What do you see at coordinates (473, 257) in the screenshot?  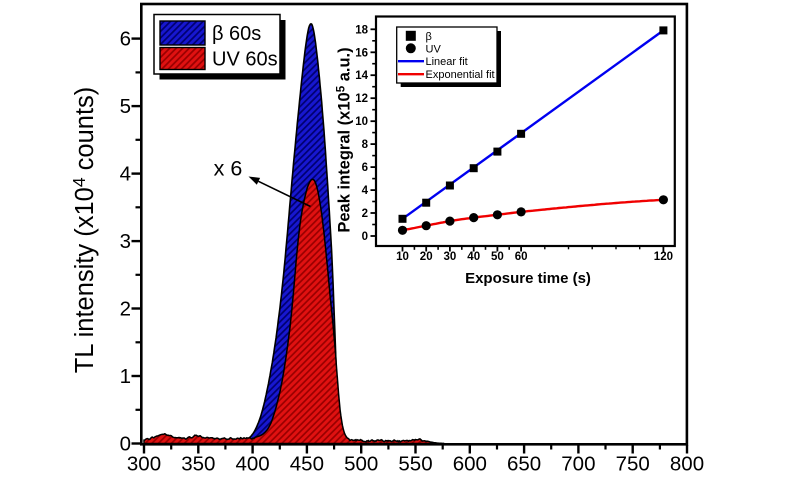 I see `svg-text: 40` at bounding box center [473, 257].